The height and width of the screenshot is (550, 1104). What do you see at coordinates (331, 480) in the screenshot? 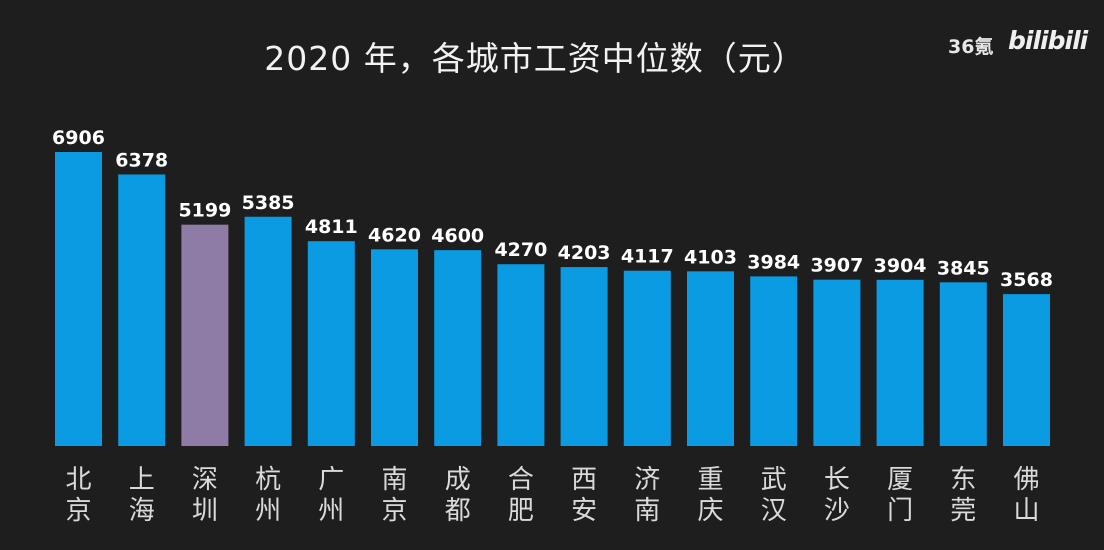
I see `category-label-4-0: 广` at bounding box center [331, 480].